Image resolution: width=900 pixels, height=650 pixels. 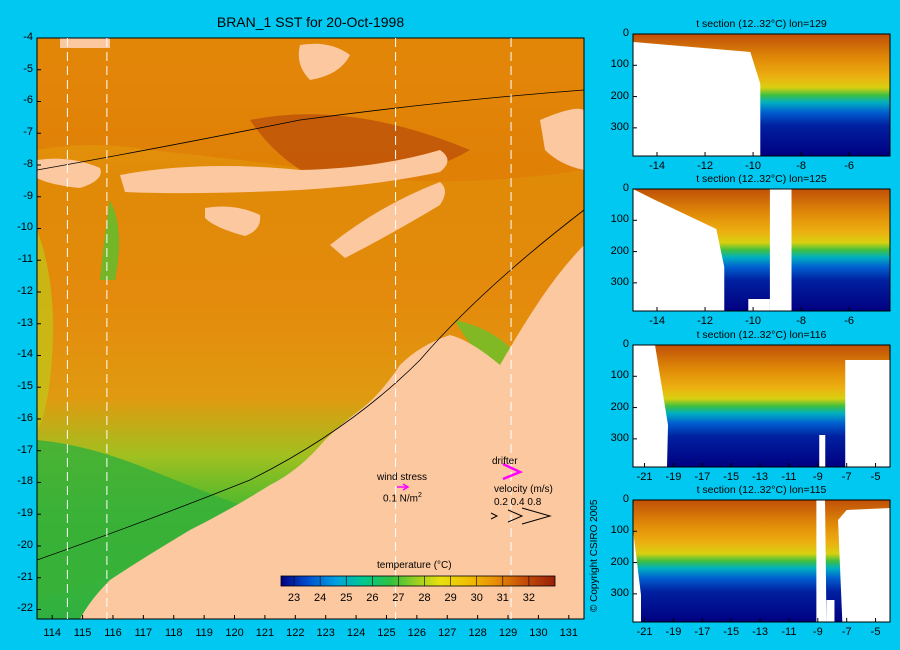 I want to click on lon-tick-label: 121, so click(x=265, y=633).